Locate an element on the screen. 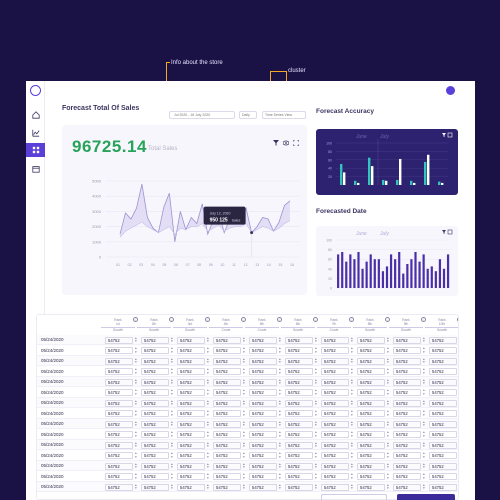 This screenshot has width=500, height=500. table-column-header: Rank 3rd Growth is located at coordinates (190, 325).